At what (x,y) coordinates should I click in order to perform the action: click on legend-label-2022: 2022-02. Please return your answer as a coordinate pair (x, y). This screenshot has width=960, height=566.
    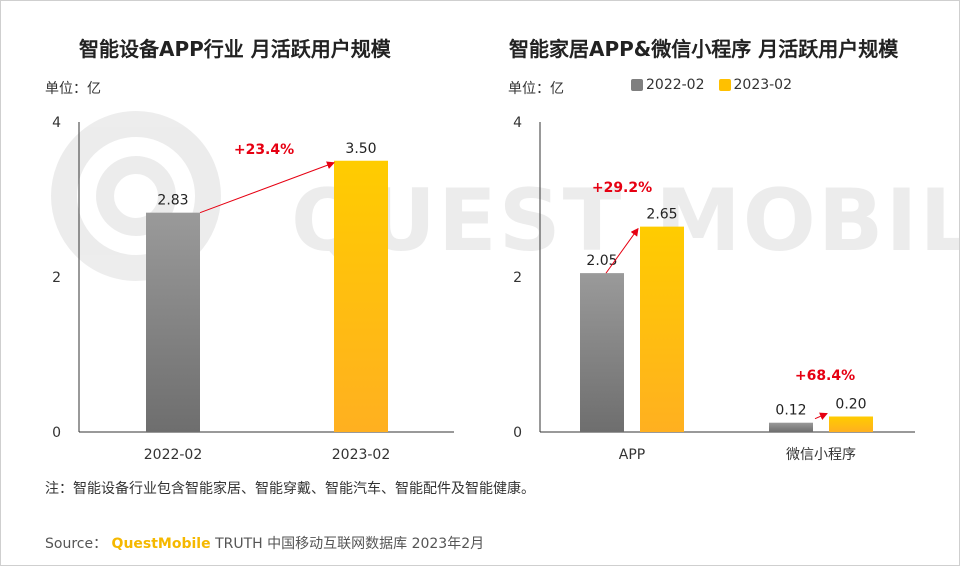
    Looking at the image, I should click on (675, 85).